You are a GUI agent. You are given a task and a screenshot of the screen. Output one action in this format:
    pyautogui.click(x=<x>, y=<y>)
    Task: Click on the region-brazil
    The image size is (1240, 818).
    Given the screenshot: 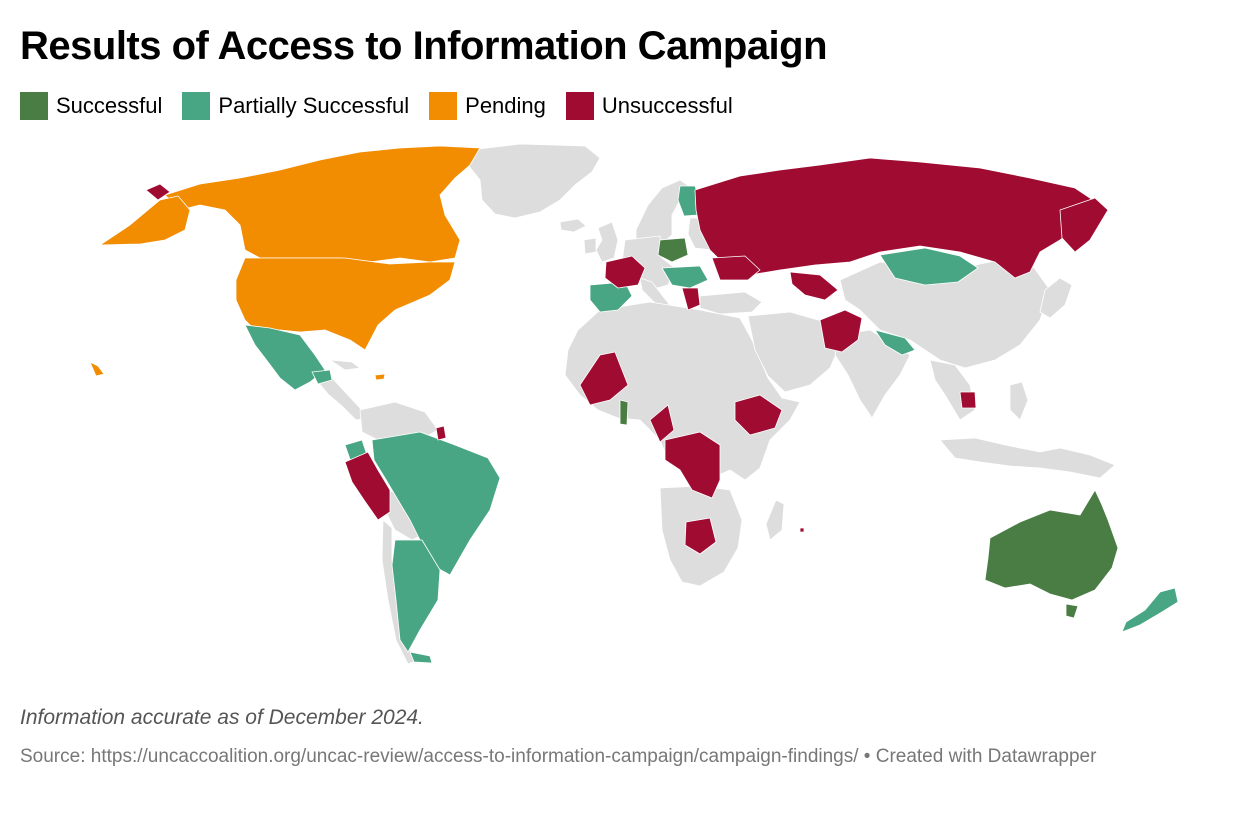 What is the action you would take?
    pyautogui.click(x=436, y=503)
    